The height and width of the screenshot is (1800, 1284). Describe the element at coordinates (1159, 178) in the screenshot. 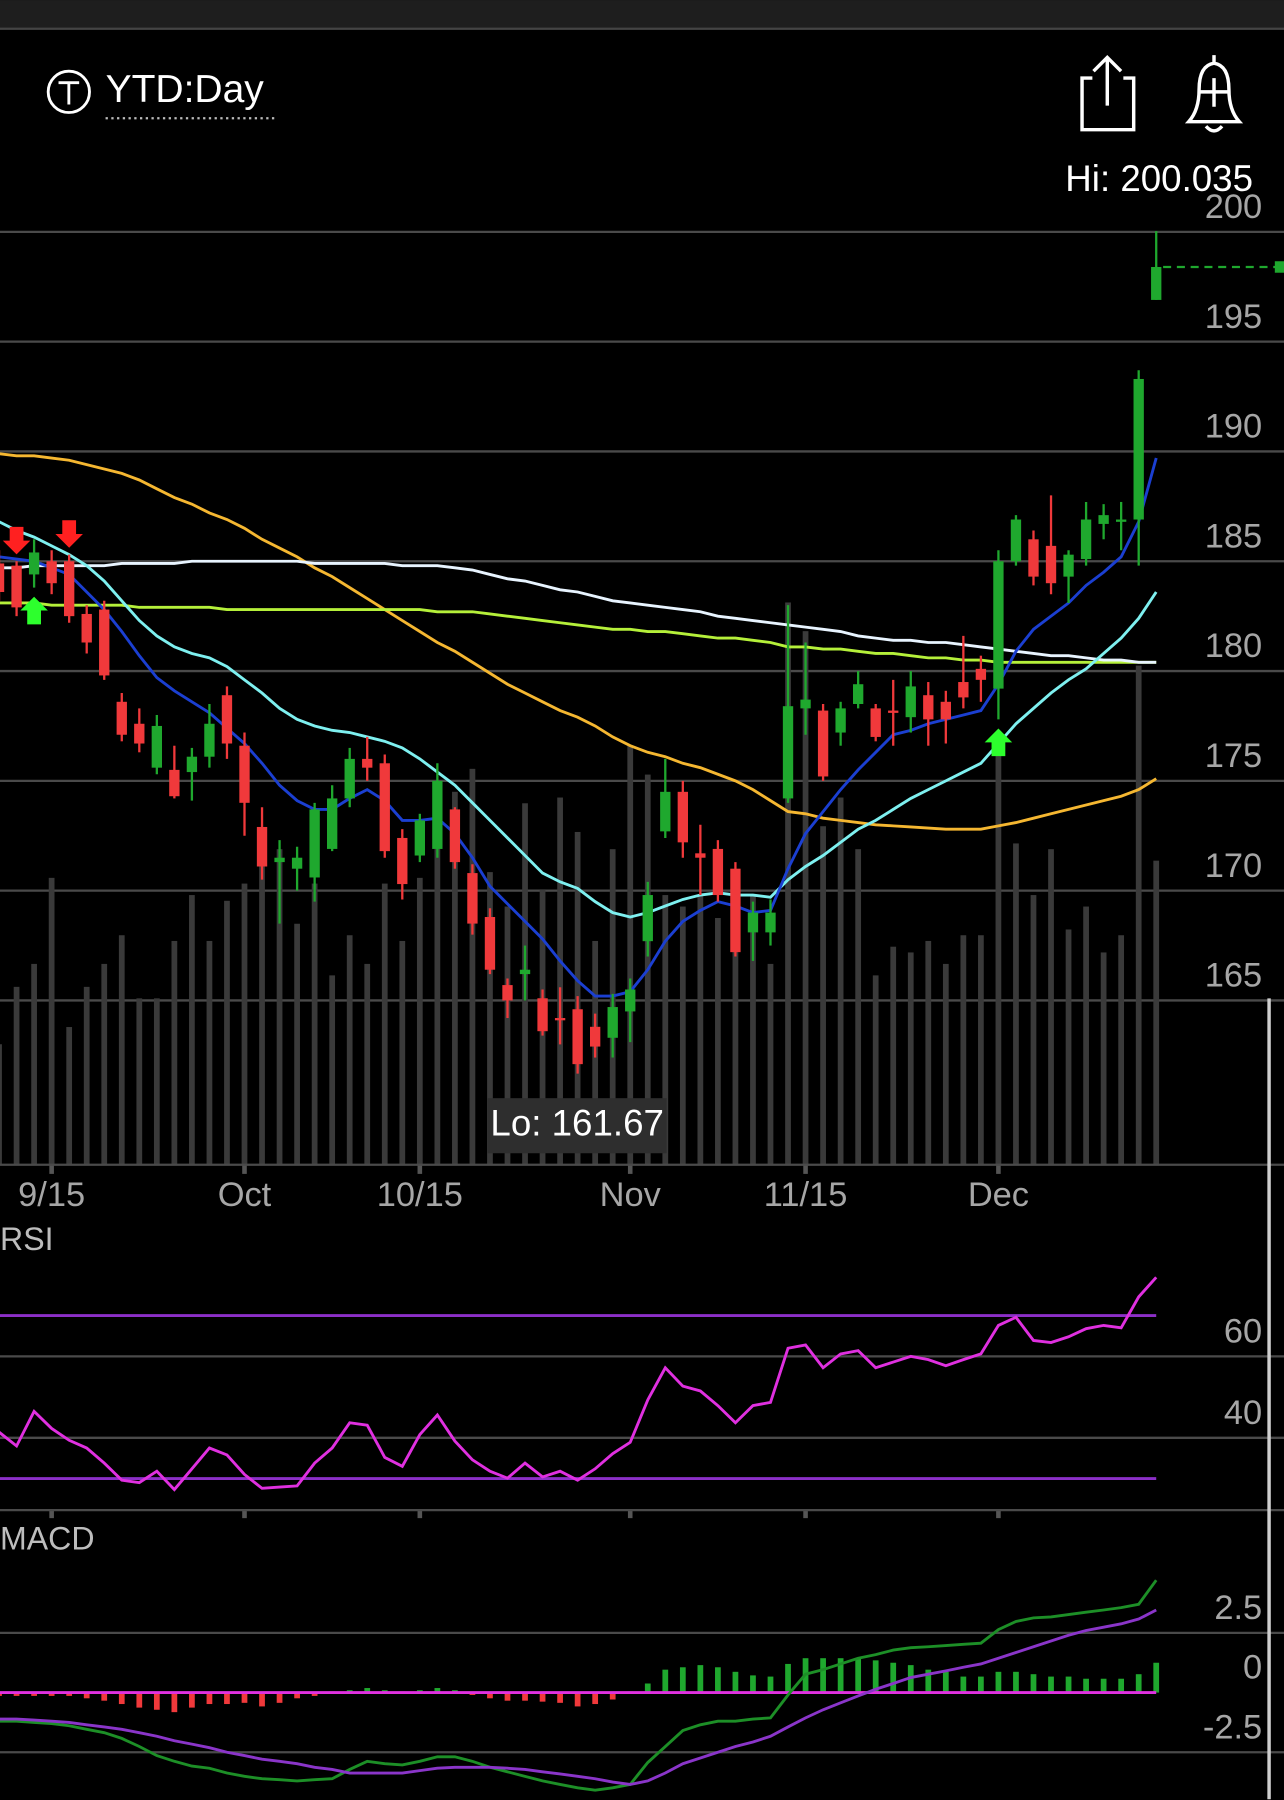

I see `high-label: Hi: 200.035` at that location.